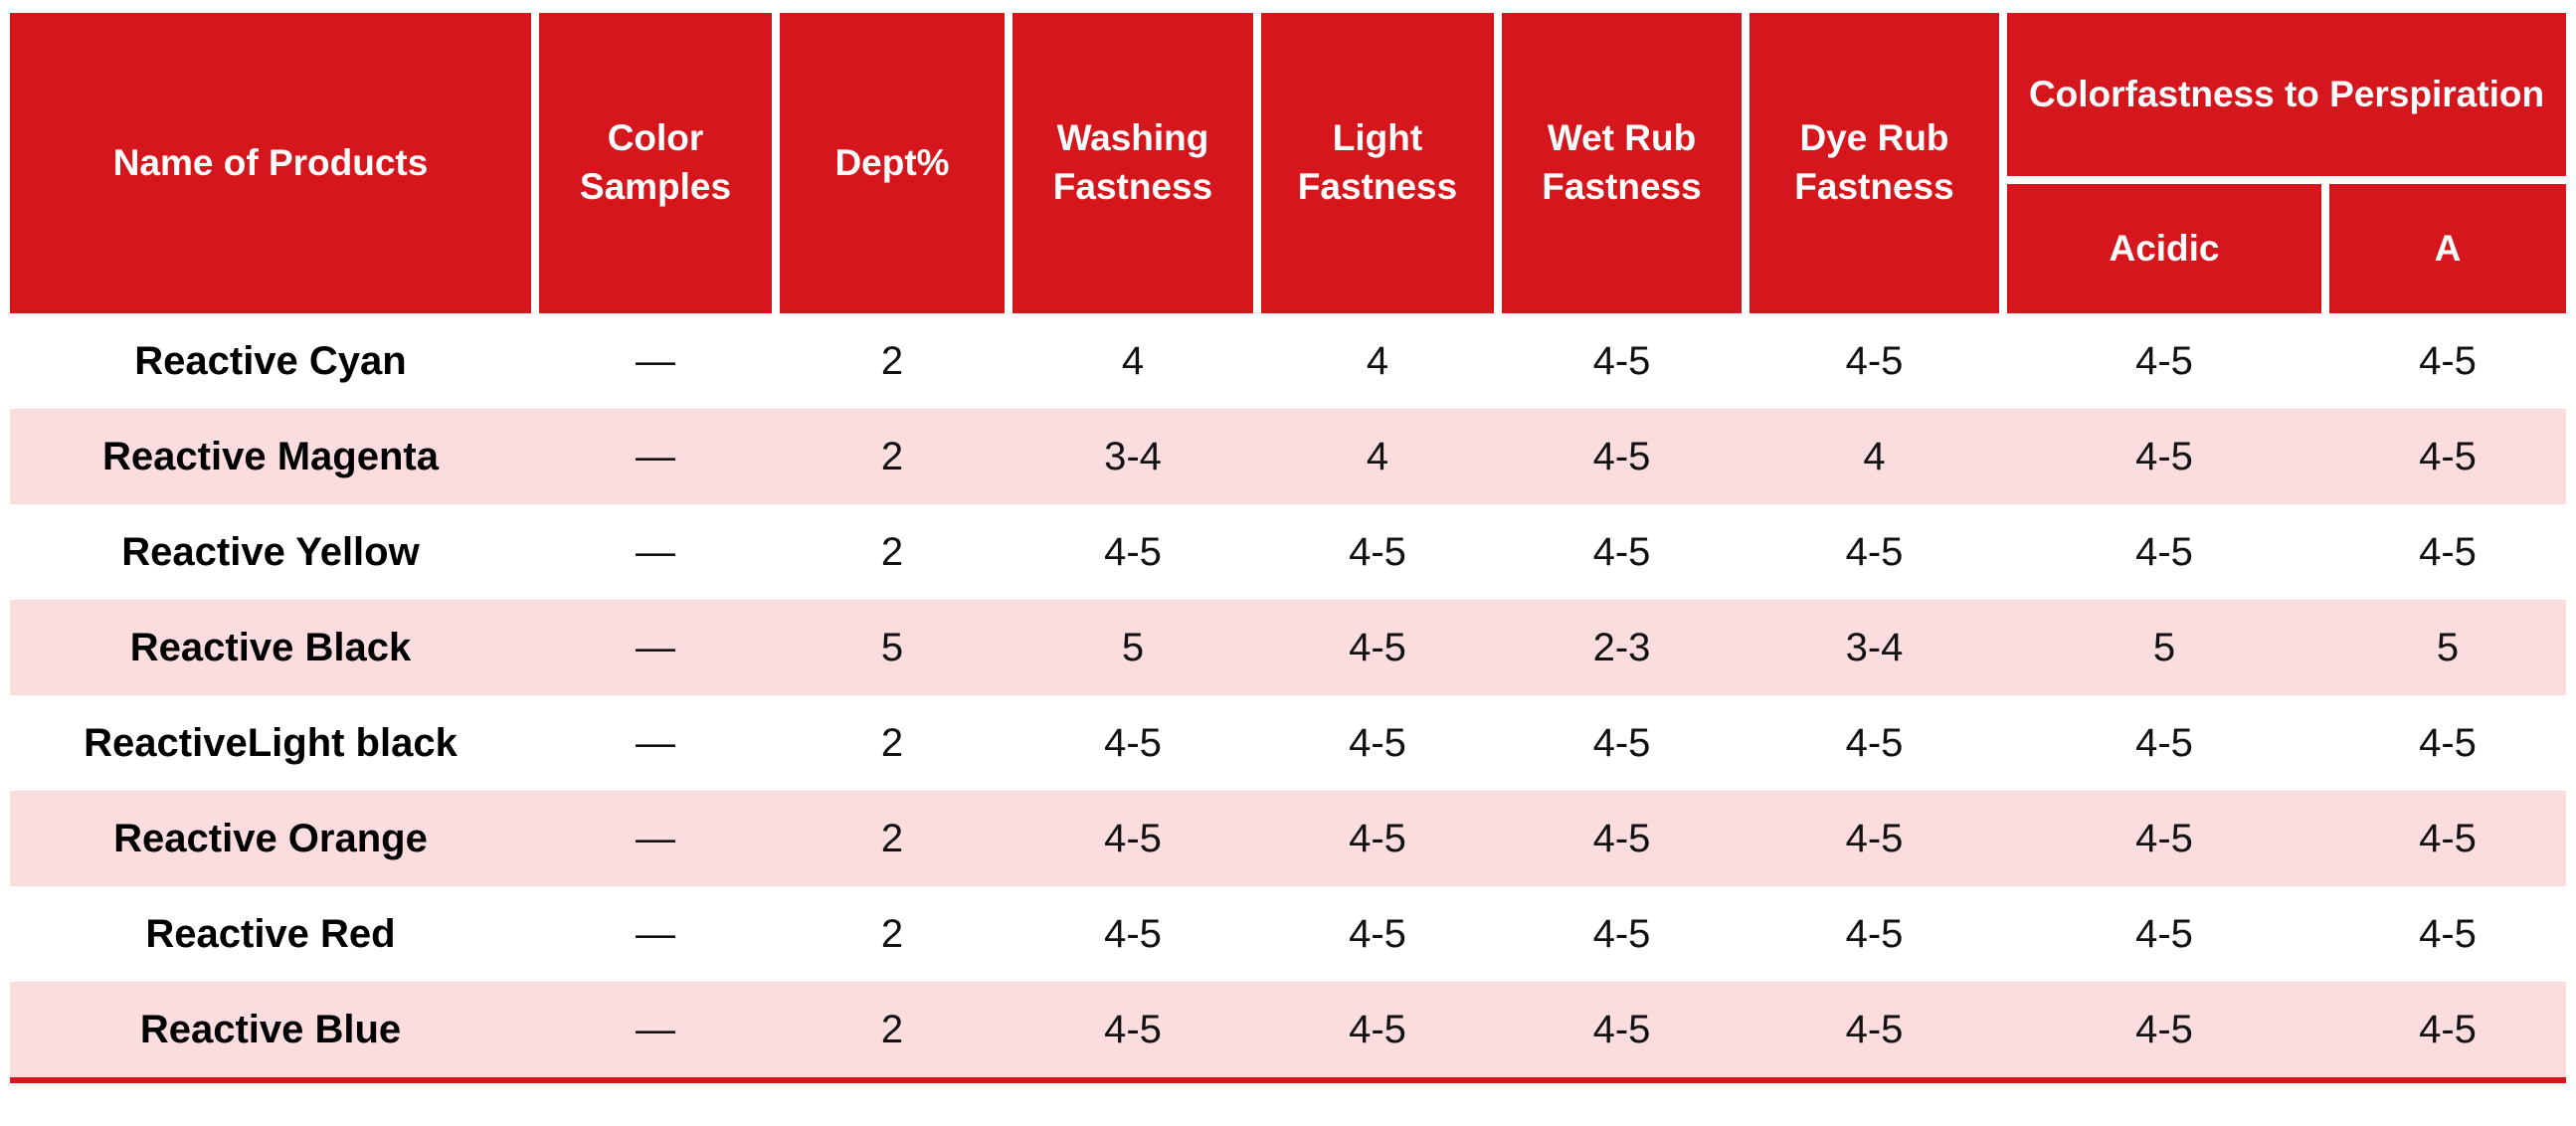  I want to click on washing-fastness-cell: 4, so click(1133, 360).